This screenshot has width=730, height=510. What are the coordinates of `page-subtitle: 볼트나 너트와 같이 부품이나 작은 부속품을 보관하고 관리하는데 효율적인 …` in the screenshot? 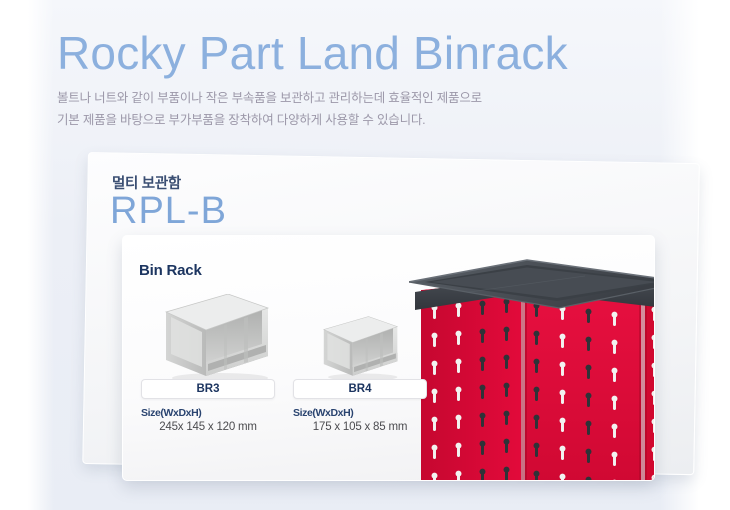 It's located at (269, 109).